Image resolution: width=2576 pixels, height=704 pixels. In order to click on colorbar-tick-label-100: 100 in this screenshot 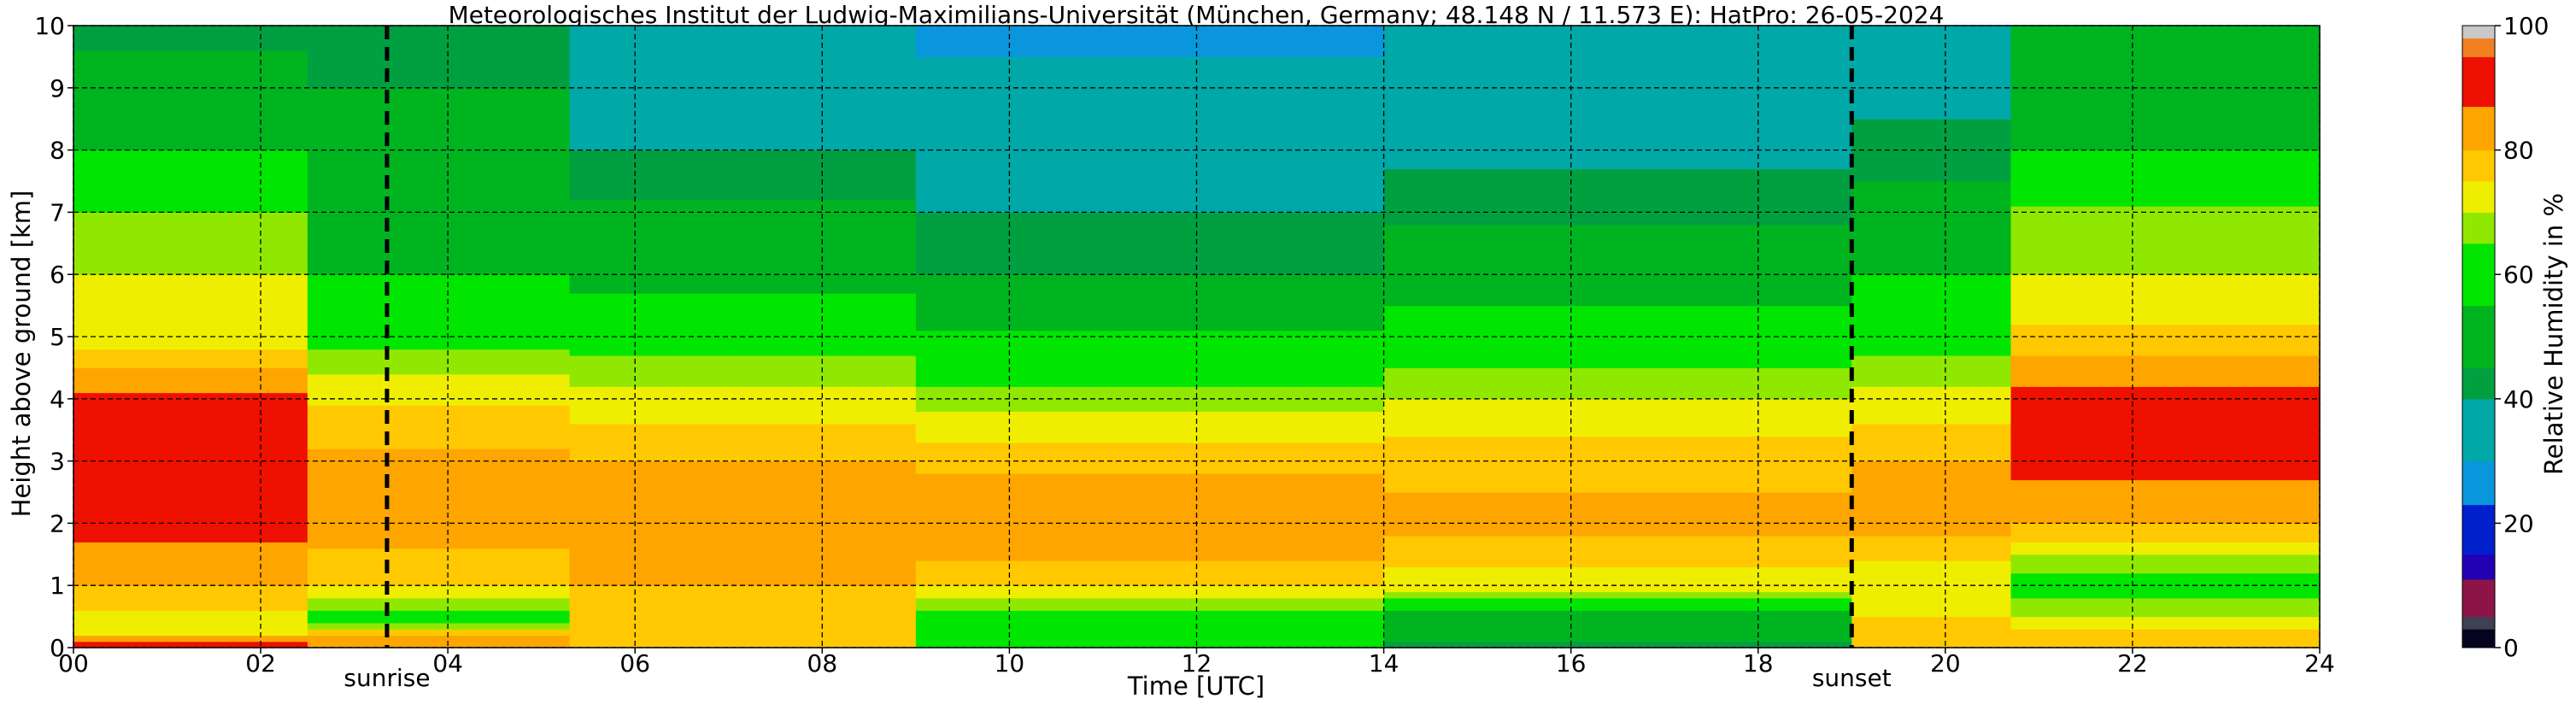, I will do `click(2526, 26)`.